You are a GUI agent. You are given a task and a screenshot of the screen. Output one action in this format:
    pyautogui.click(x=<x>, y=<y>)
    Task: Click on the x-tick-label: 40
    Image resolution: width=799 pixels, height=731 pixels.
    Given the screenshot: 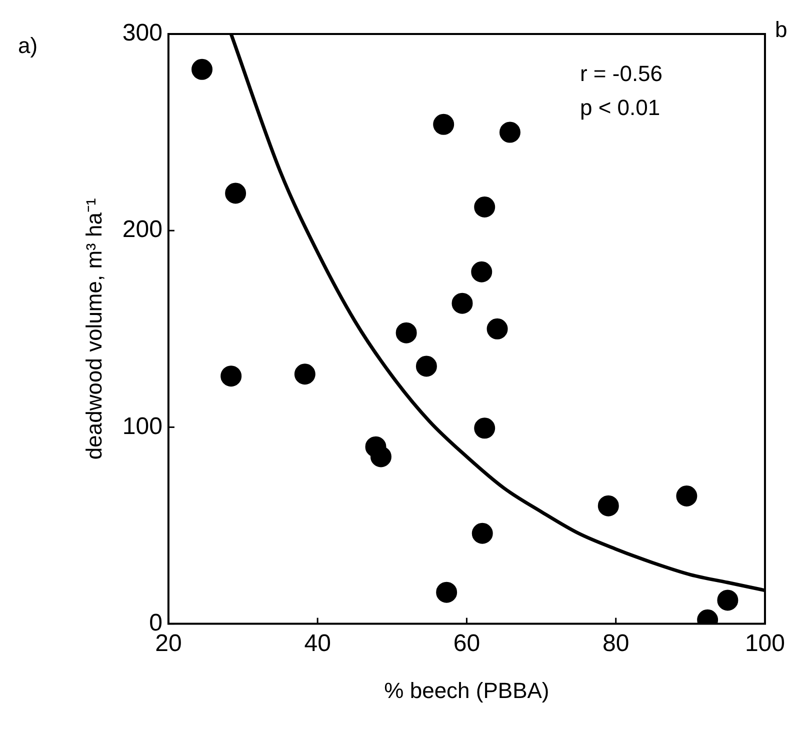 What is the action you would take?
    pyautogui.click(x=317, y=643)
    